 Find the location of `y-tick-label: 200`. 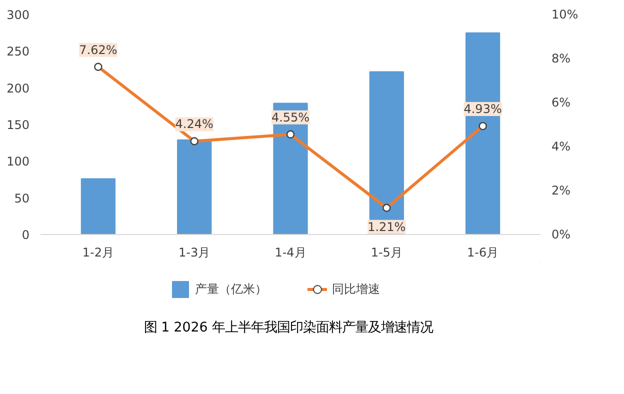

y-tick-label: 200 is located at coordinates (18, 88).